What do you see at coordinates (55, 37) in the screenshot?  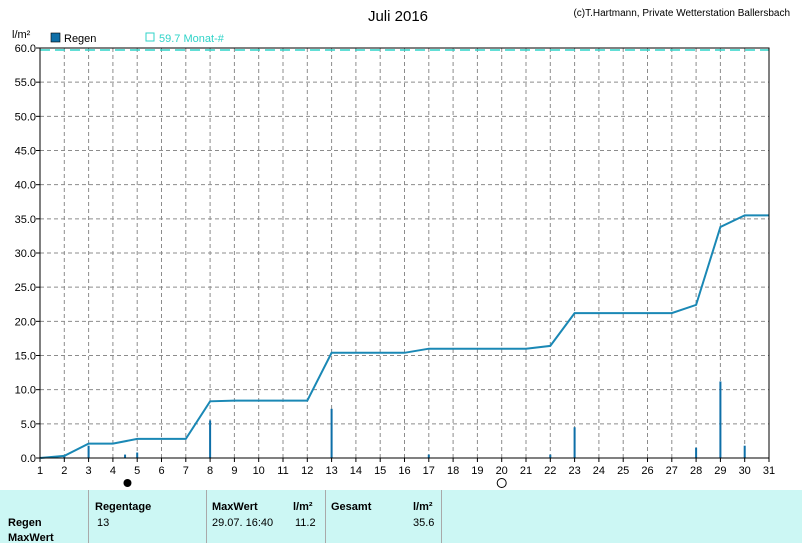 I see `legend-bar-swatch` at bounding box center [55, 37].